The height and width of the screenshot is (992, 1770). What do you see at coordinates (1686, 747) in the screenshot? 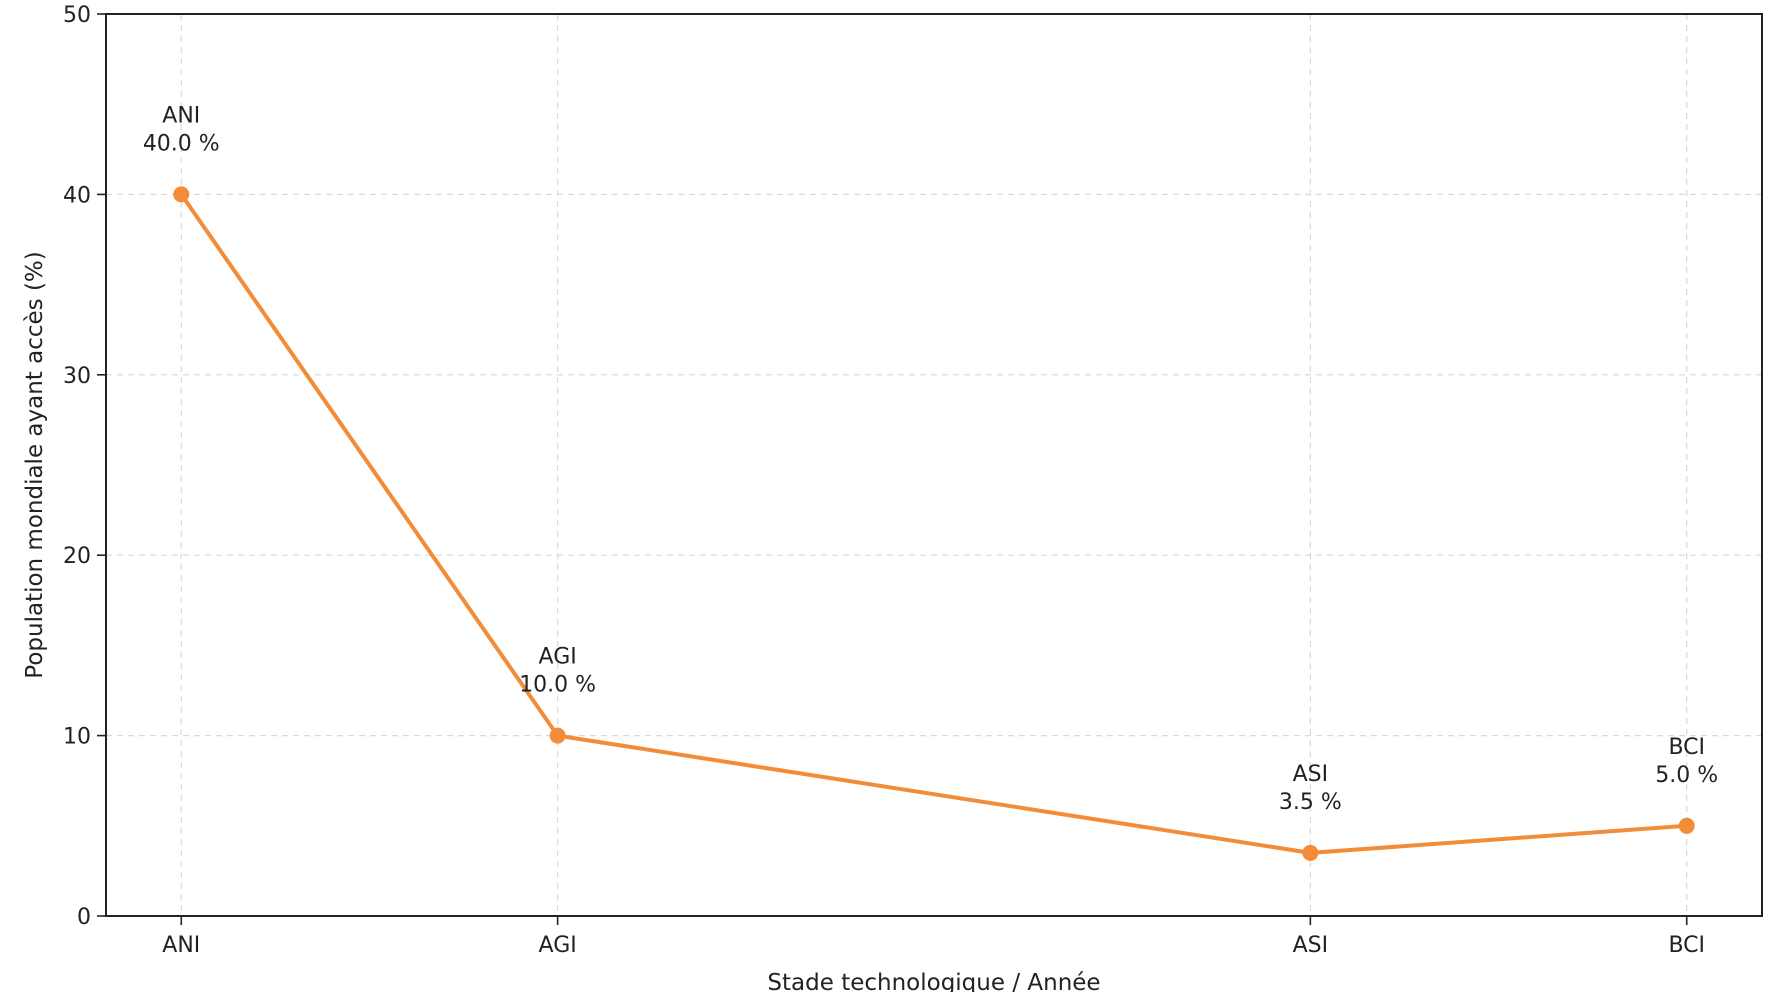
I see `data-label-name: BCI` at bounding box center [1686, 747].